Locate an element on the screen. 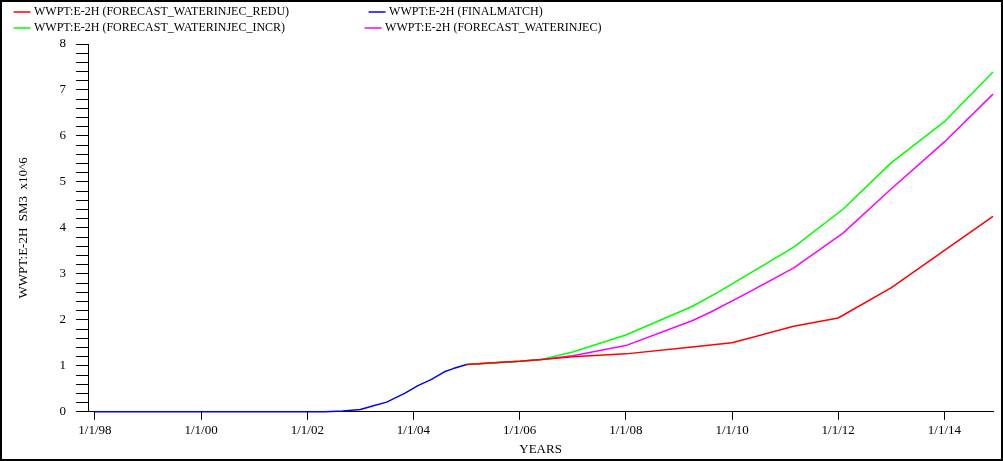 Image resolution: width=1003 pixels, height=461 pixels. x-tick-label: 1/1/12 is located at coordinates (838, 430).